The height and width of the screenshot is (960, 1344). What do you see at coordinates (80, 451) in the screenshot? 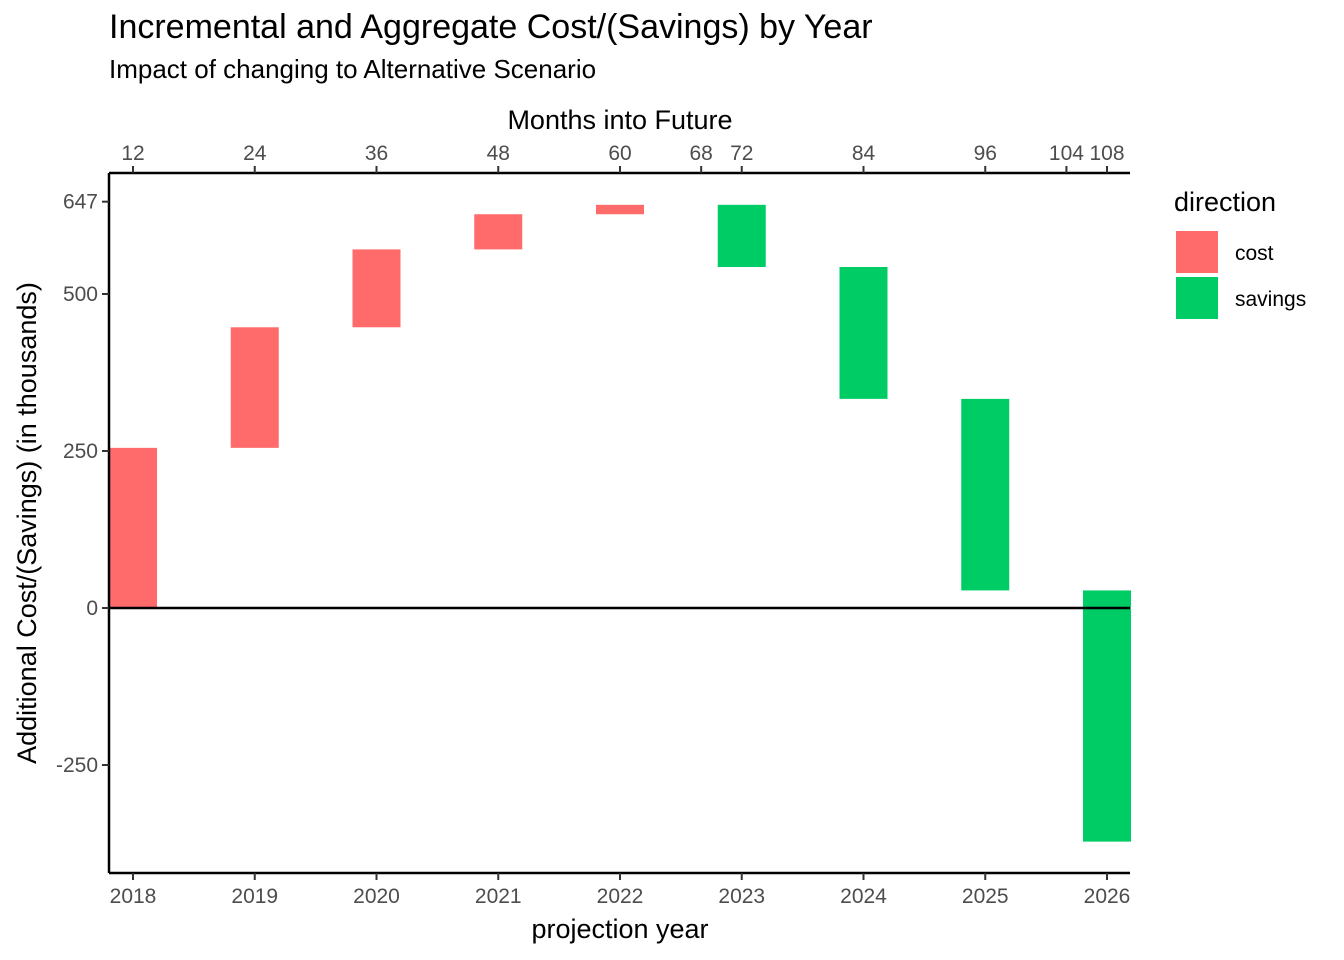
I see `y-tick-label: 250` at bounding box center [80, 451].